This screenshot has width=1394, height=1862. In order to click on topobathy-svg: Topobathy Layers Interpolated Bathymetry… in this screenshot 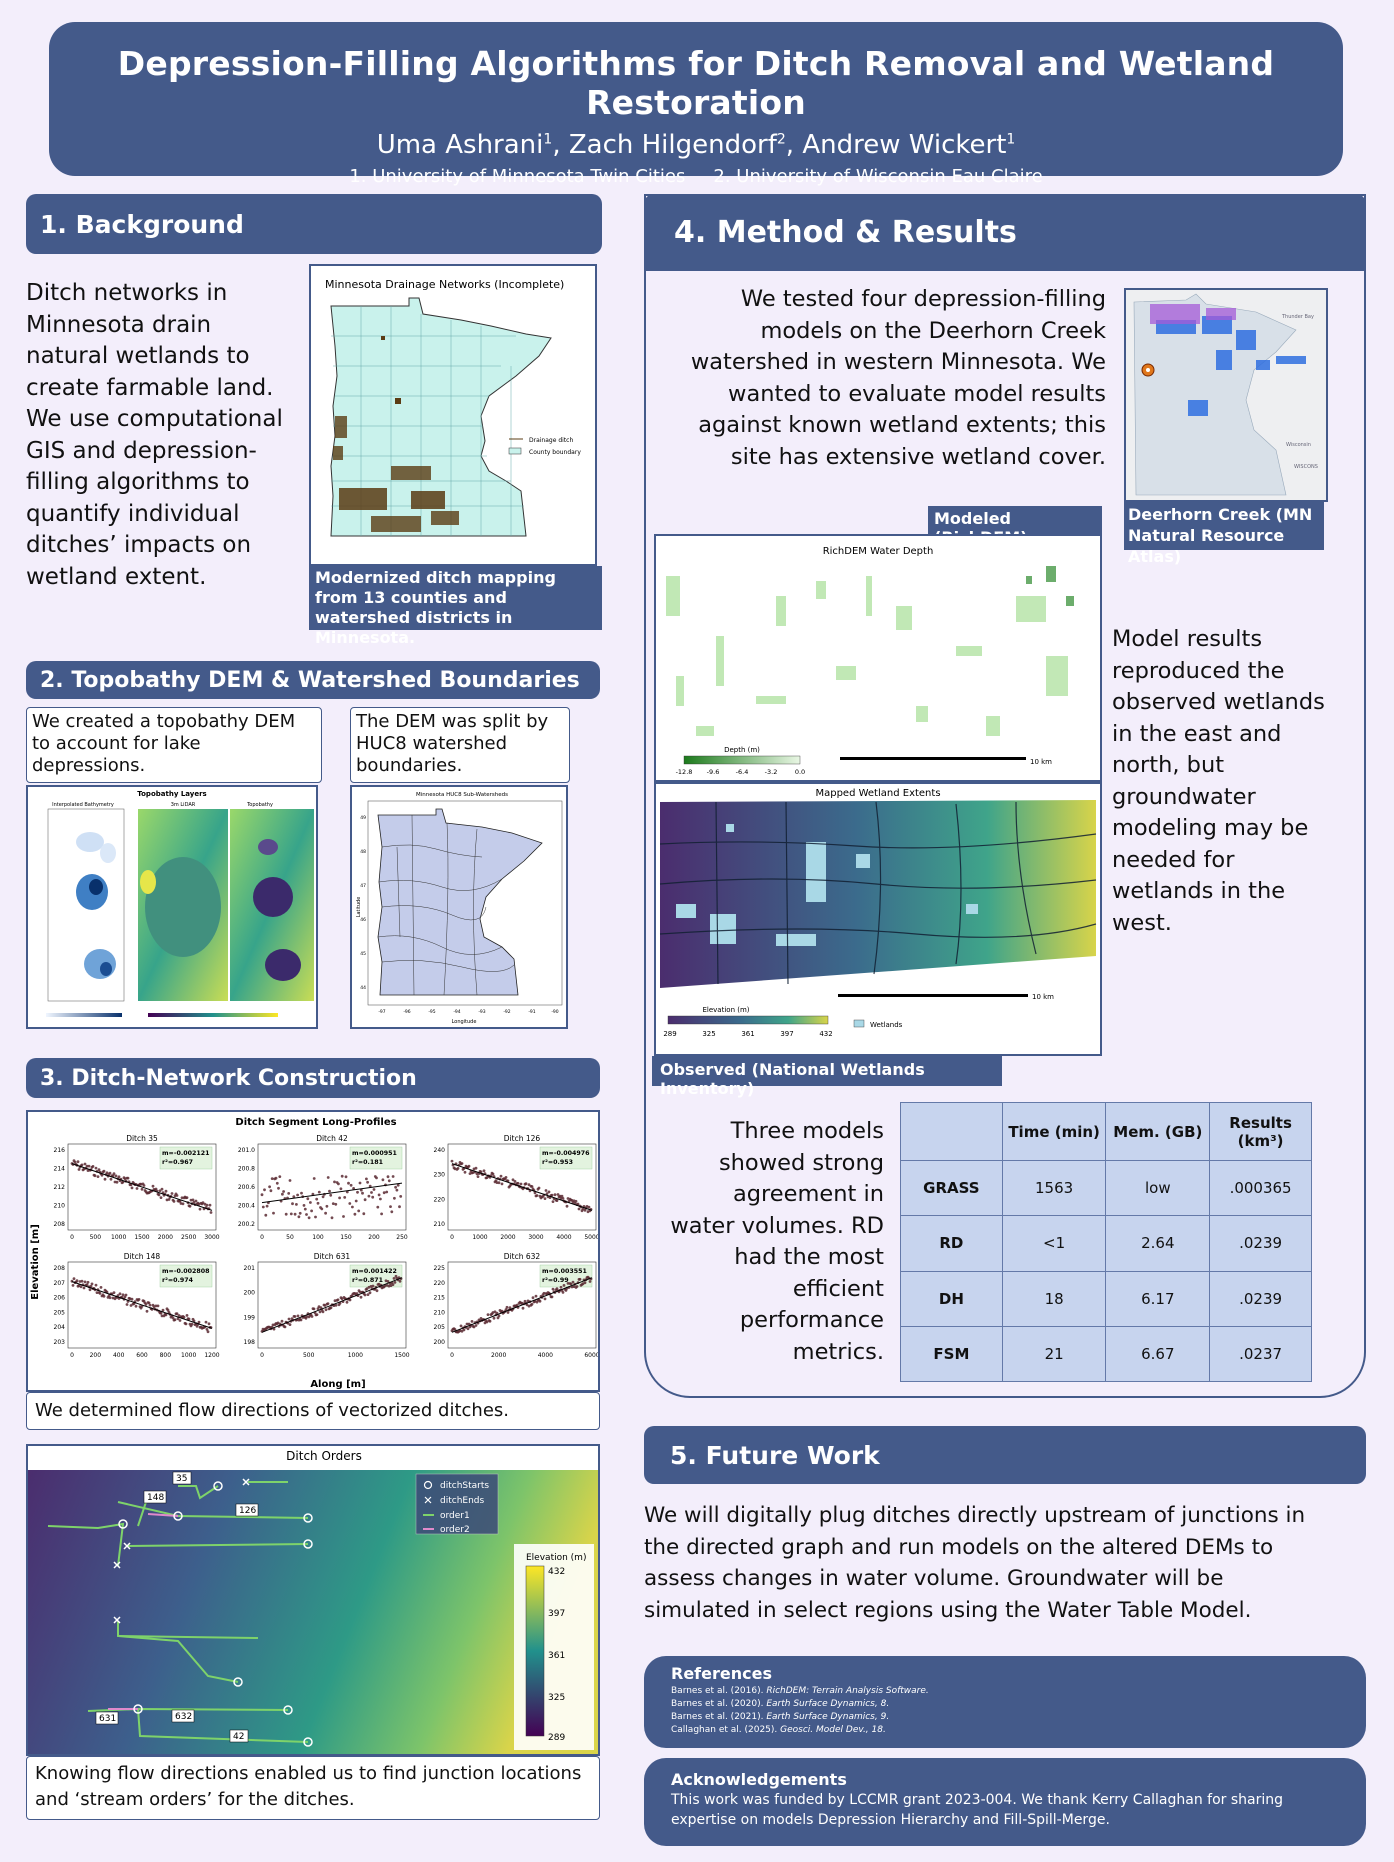, I will do `click(180, 903)`.